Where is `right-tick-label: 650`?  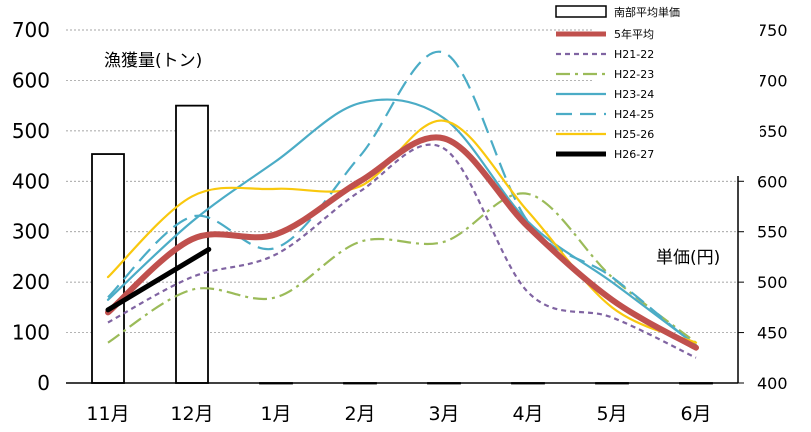
right-tick-label: 650 is located at coordinates (772, 131).